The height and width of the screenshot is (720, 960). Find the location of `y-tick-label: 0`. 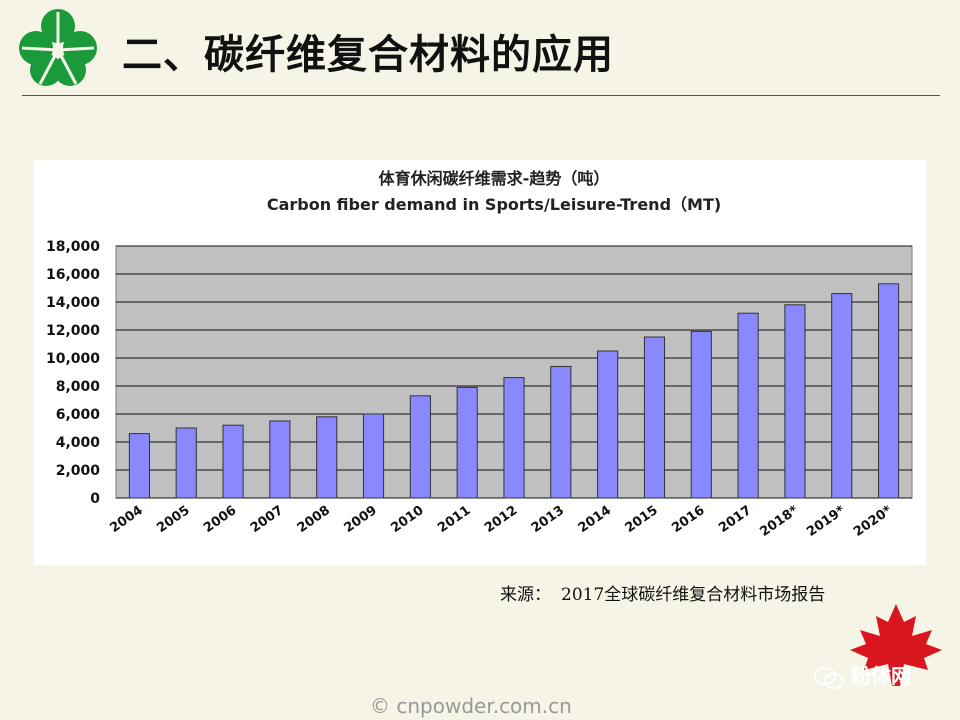

y-tick-label: 0 is located at coordinates (95, 499).